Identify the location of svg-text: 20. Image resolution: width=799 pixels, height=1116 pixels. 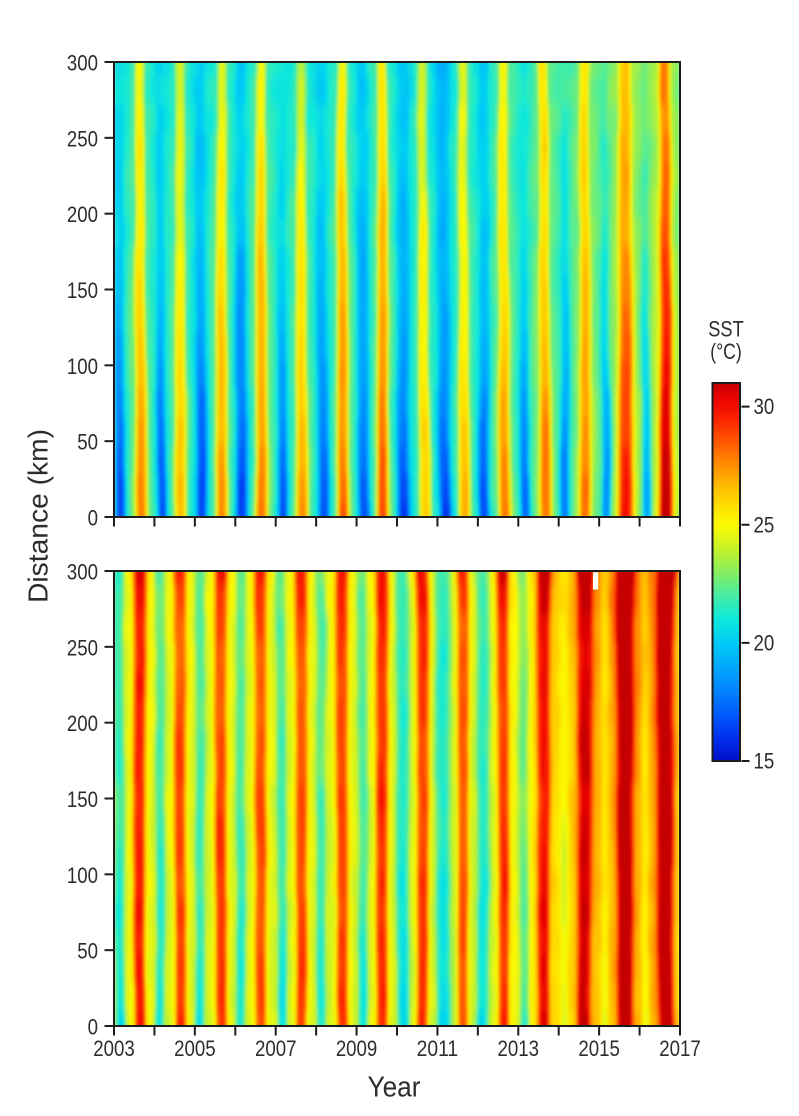
(764, 642).